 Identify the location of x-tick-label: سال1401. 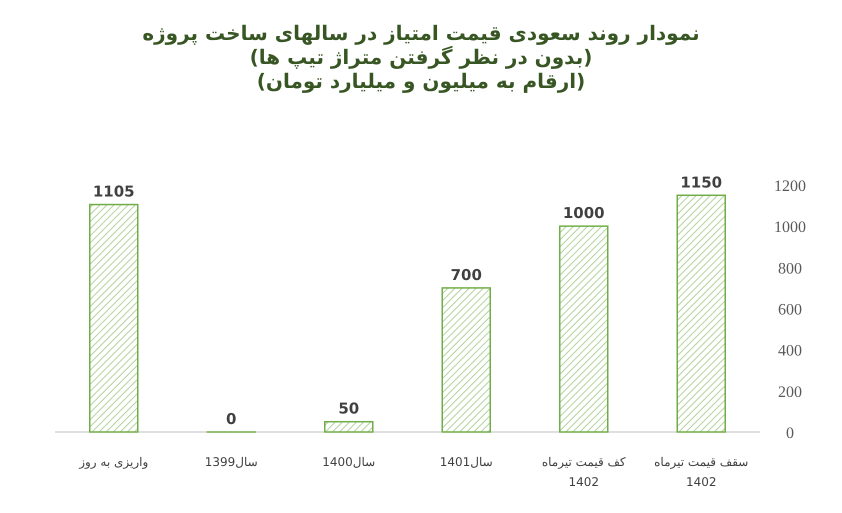
(466, 462).